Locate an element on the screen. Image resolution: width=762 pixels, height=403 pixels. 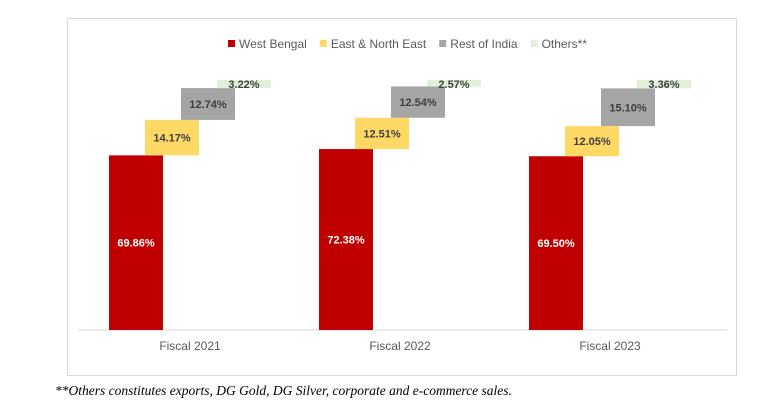
legend-entry: East & North East is located at coordinates (379, 44).